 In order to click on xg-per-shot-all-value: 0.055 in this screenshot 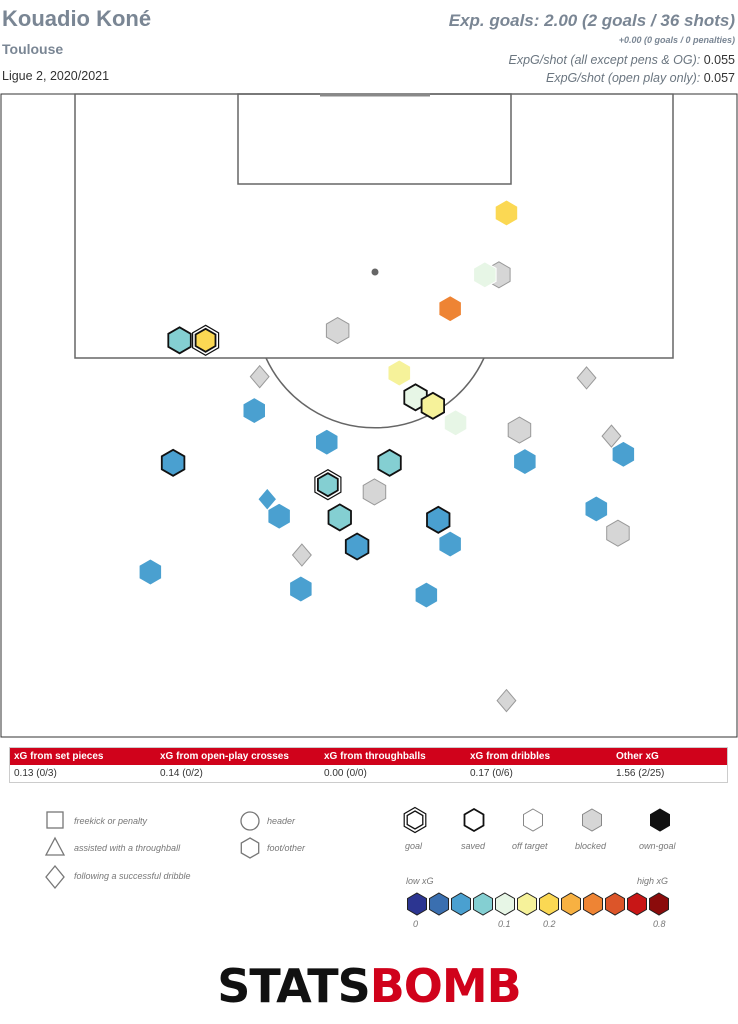, I will do `click(719, 60)`.